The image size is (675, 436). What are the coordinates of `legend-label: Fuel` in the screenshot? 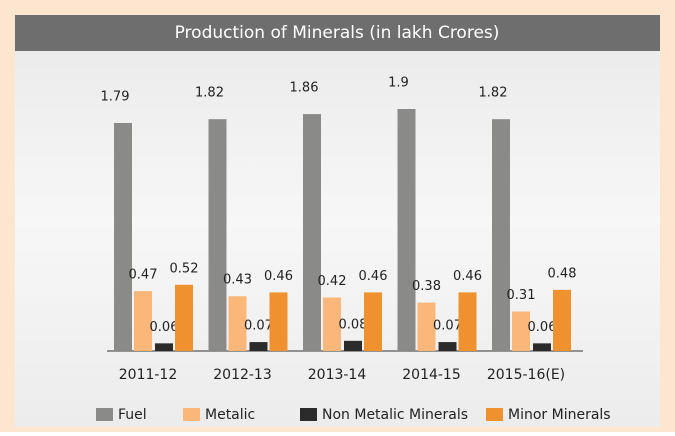 It's located at (132, 415).